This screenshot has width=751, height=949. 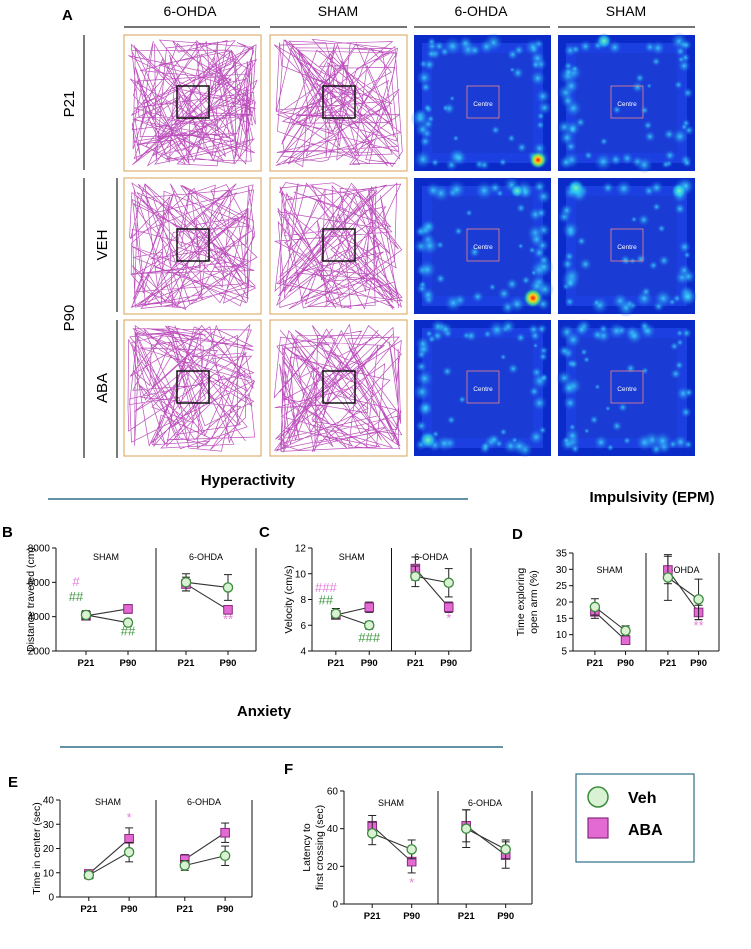 What do you see at coordinates (562, 619) in the screenshot?
I see `y-tick-label: 15` at bounding box center [562, 619].